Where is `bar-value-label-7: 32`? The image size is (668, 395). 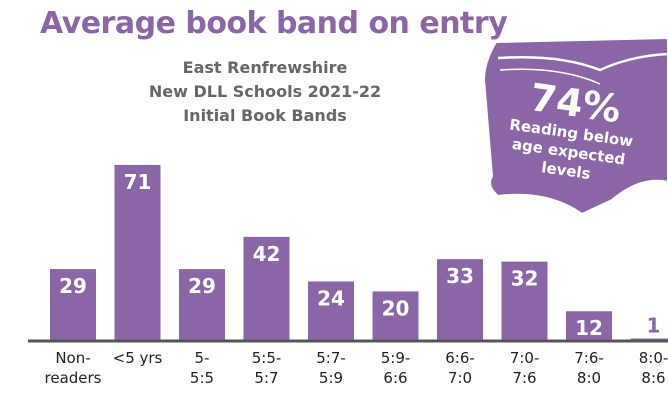 bar-value-label-7: 32 is located at coordinates (525, 279).